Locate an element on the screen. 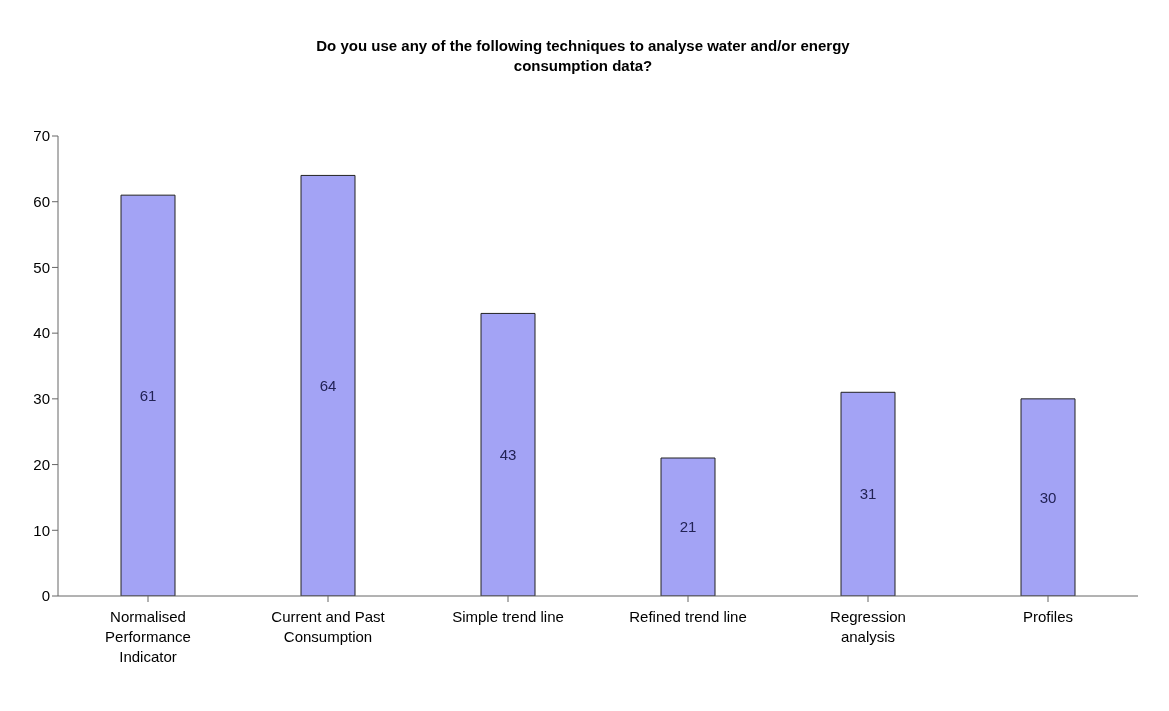 This screenshot has height=711, width=1169. data-label: 31 is located at coordinates (868, 494).